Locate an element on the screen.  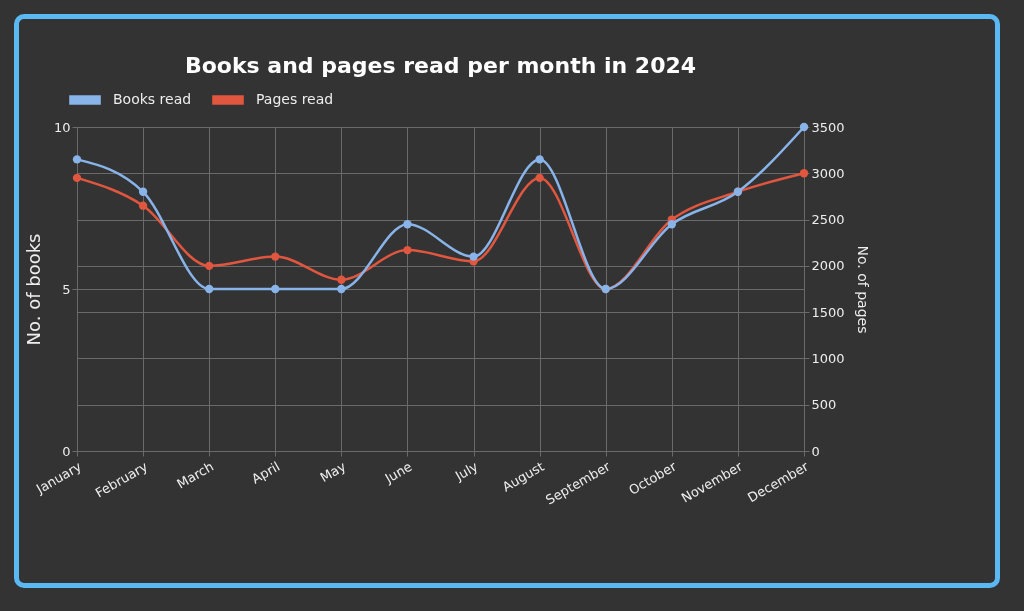
y2-tick-label: 2500 is located at coordinates (828, 220).